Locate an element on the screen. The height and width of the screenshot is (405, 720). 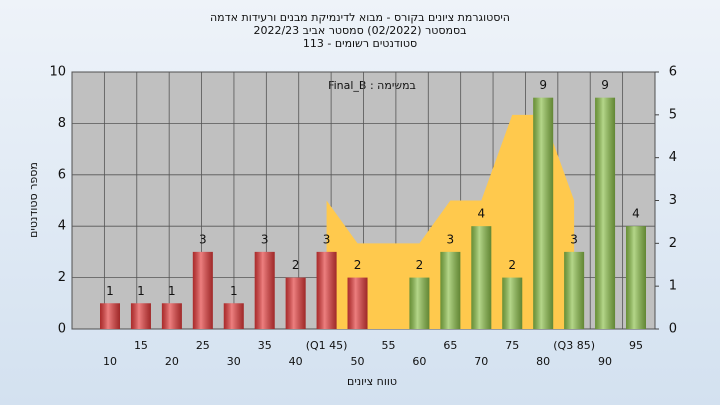
x-tick-label: (Q3 85) is located at coordinates (574, 345).